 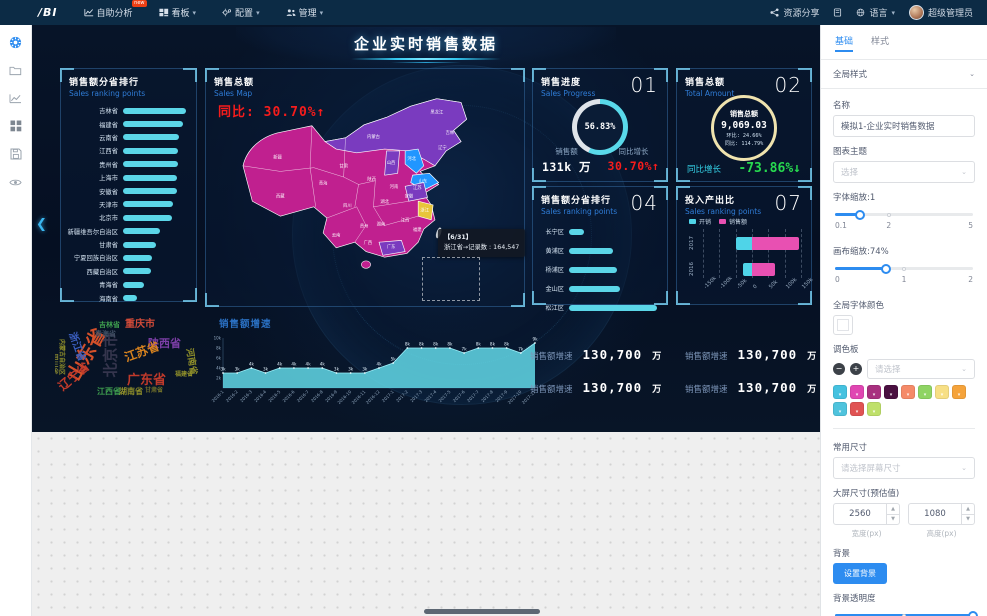 What do you see at coordinates (844, 43) in the screenshot?
I see `tab-basic: 基础` at bounding box center [844, 43].